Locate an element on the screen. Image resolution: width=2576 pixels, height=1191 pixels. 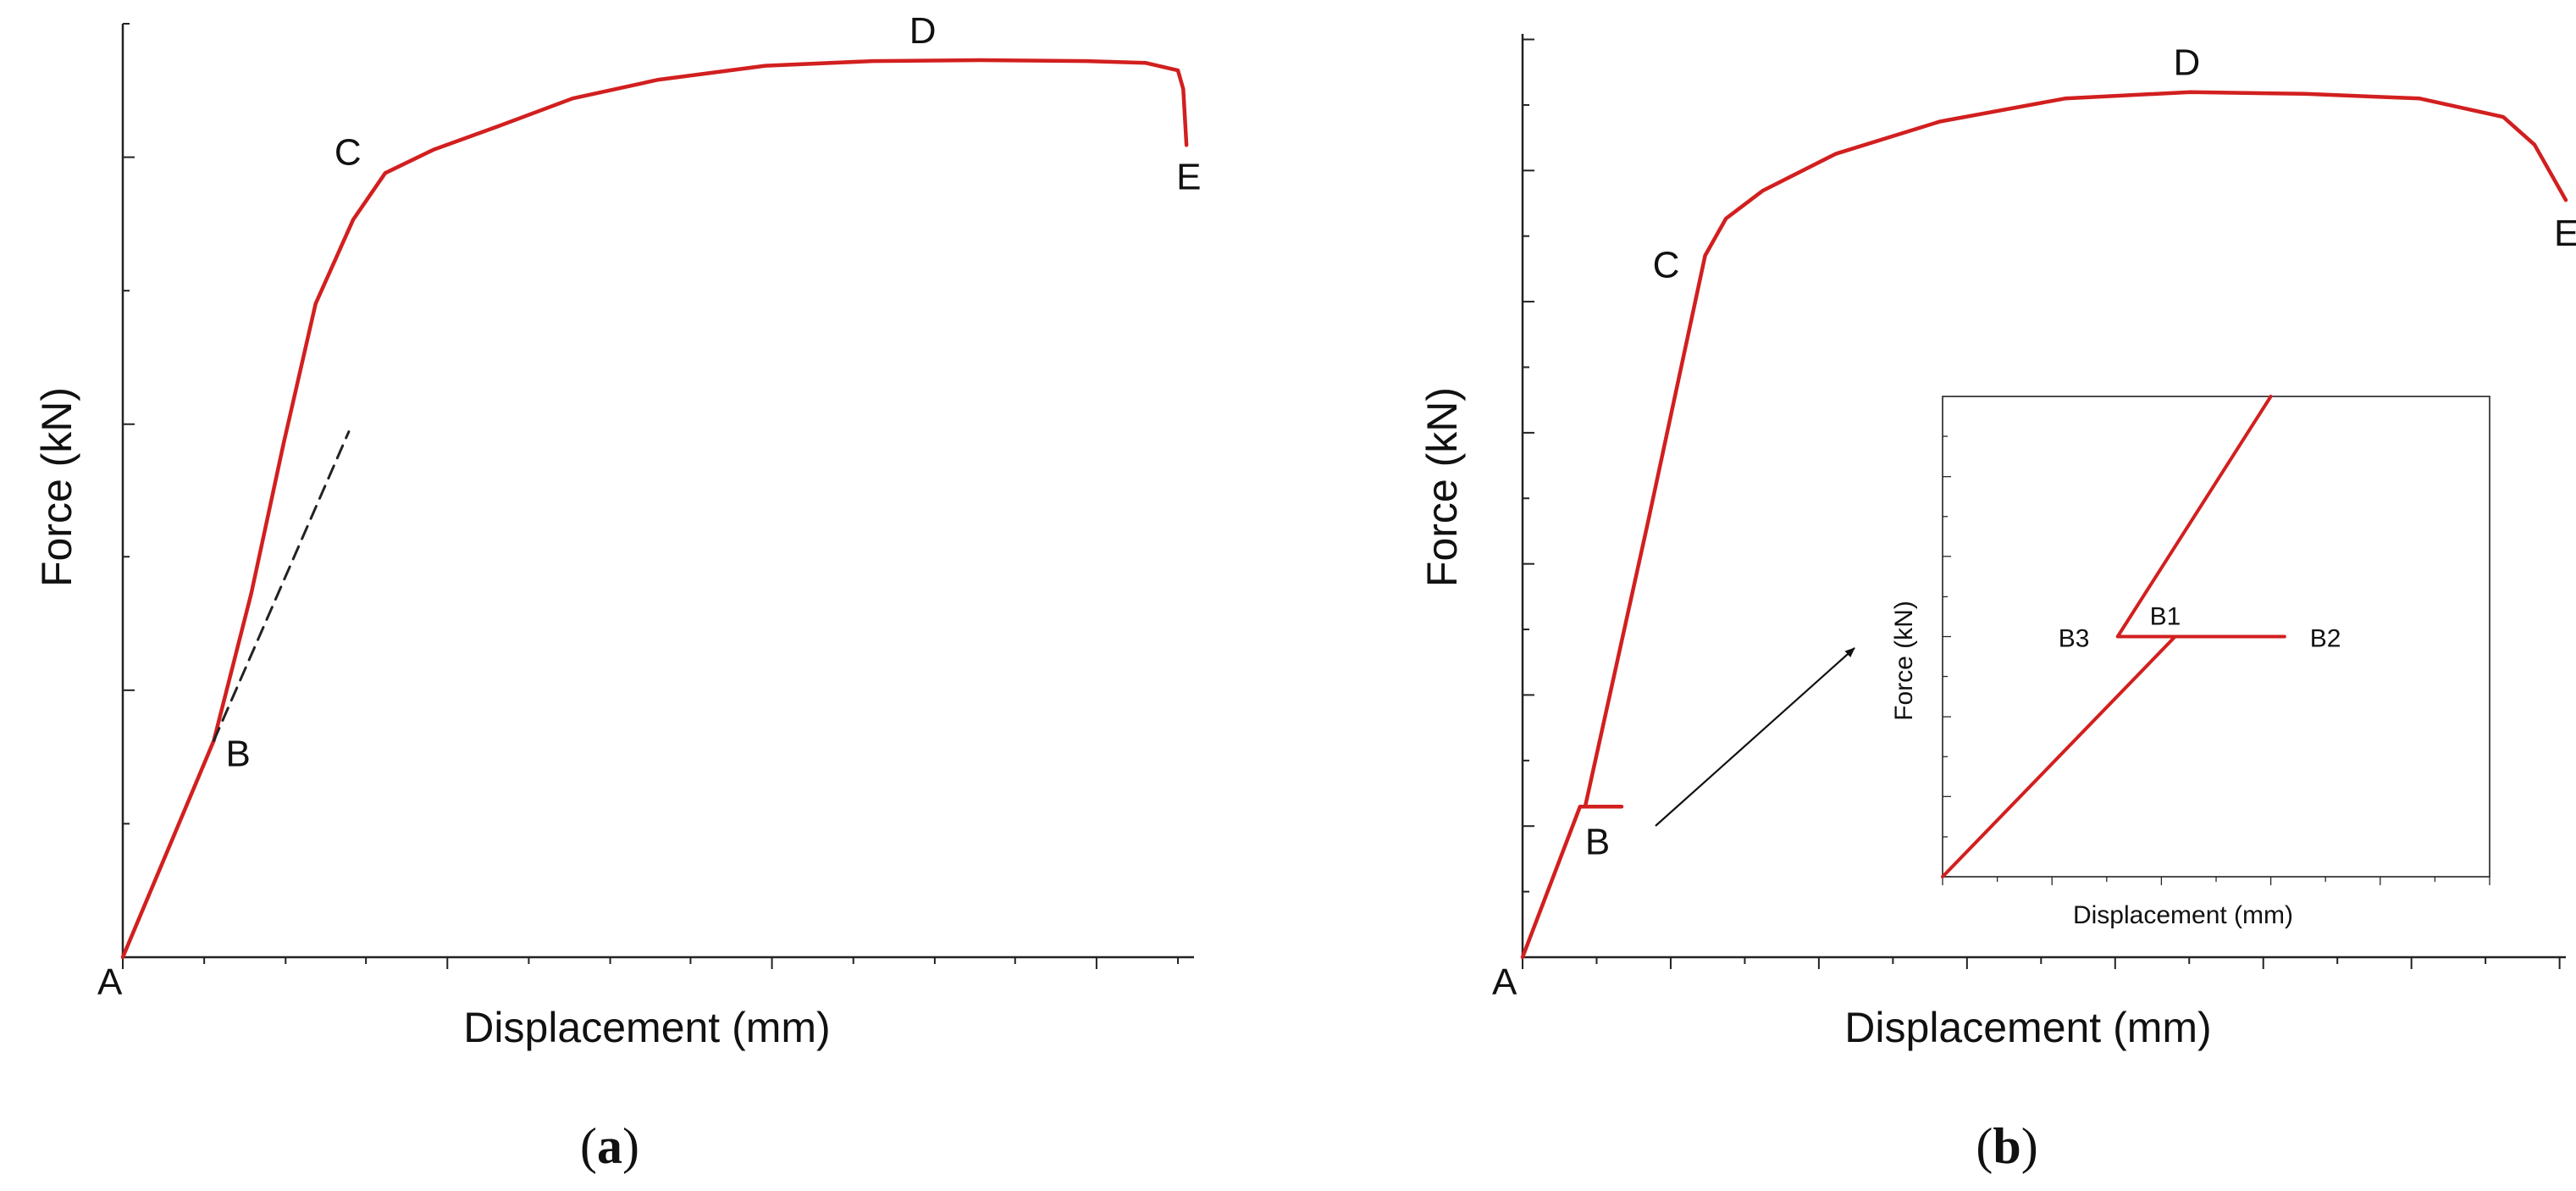
point-label-b1-inset: B1 is located at coordinates (2165, 617).